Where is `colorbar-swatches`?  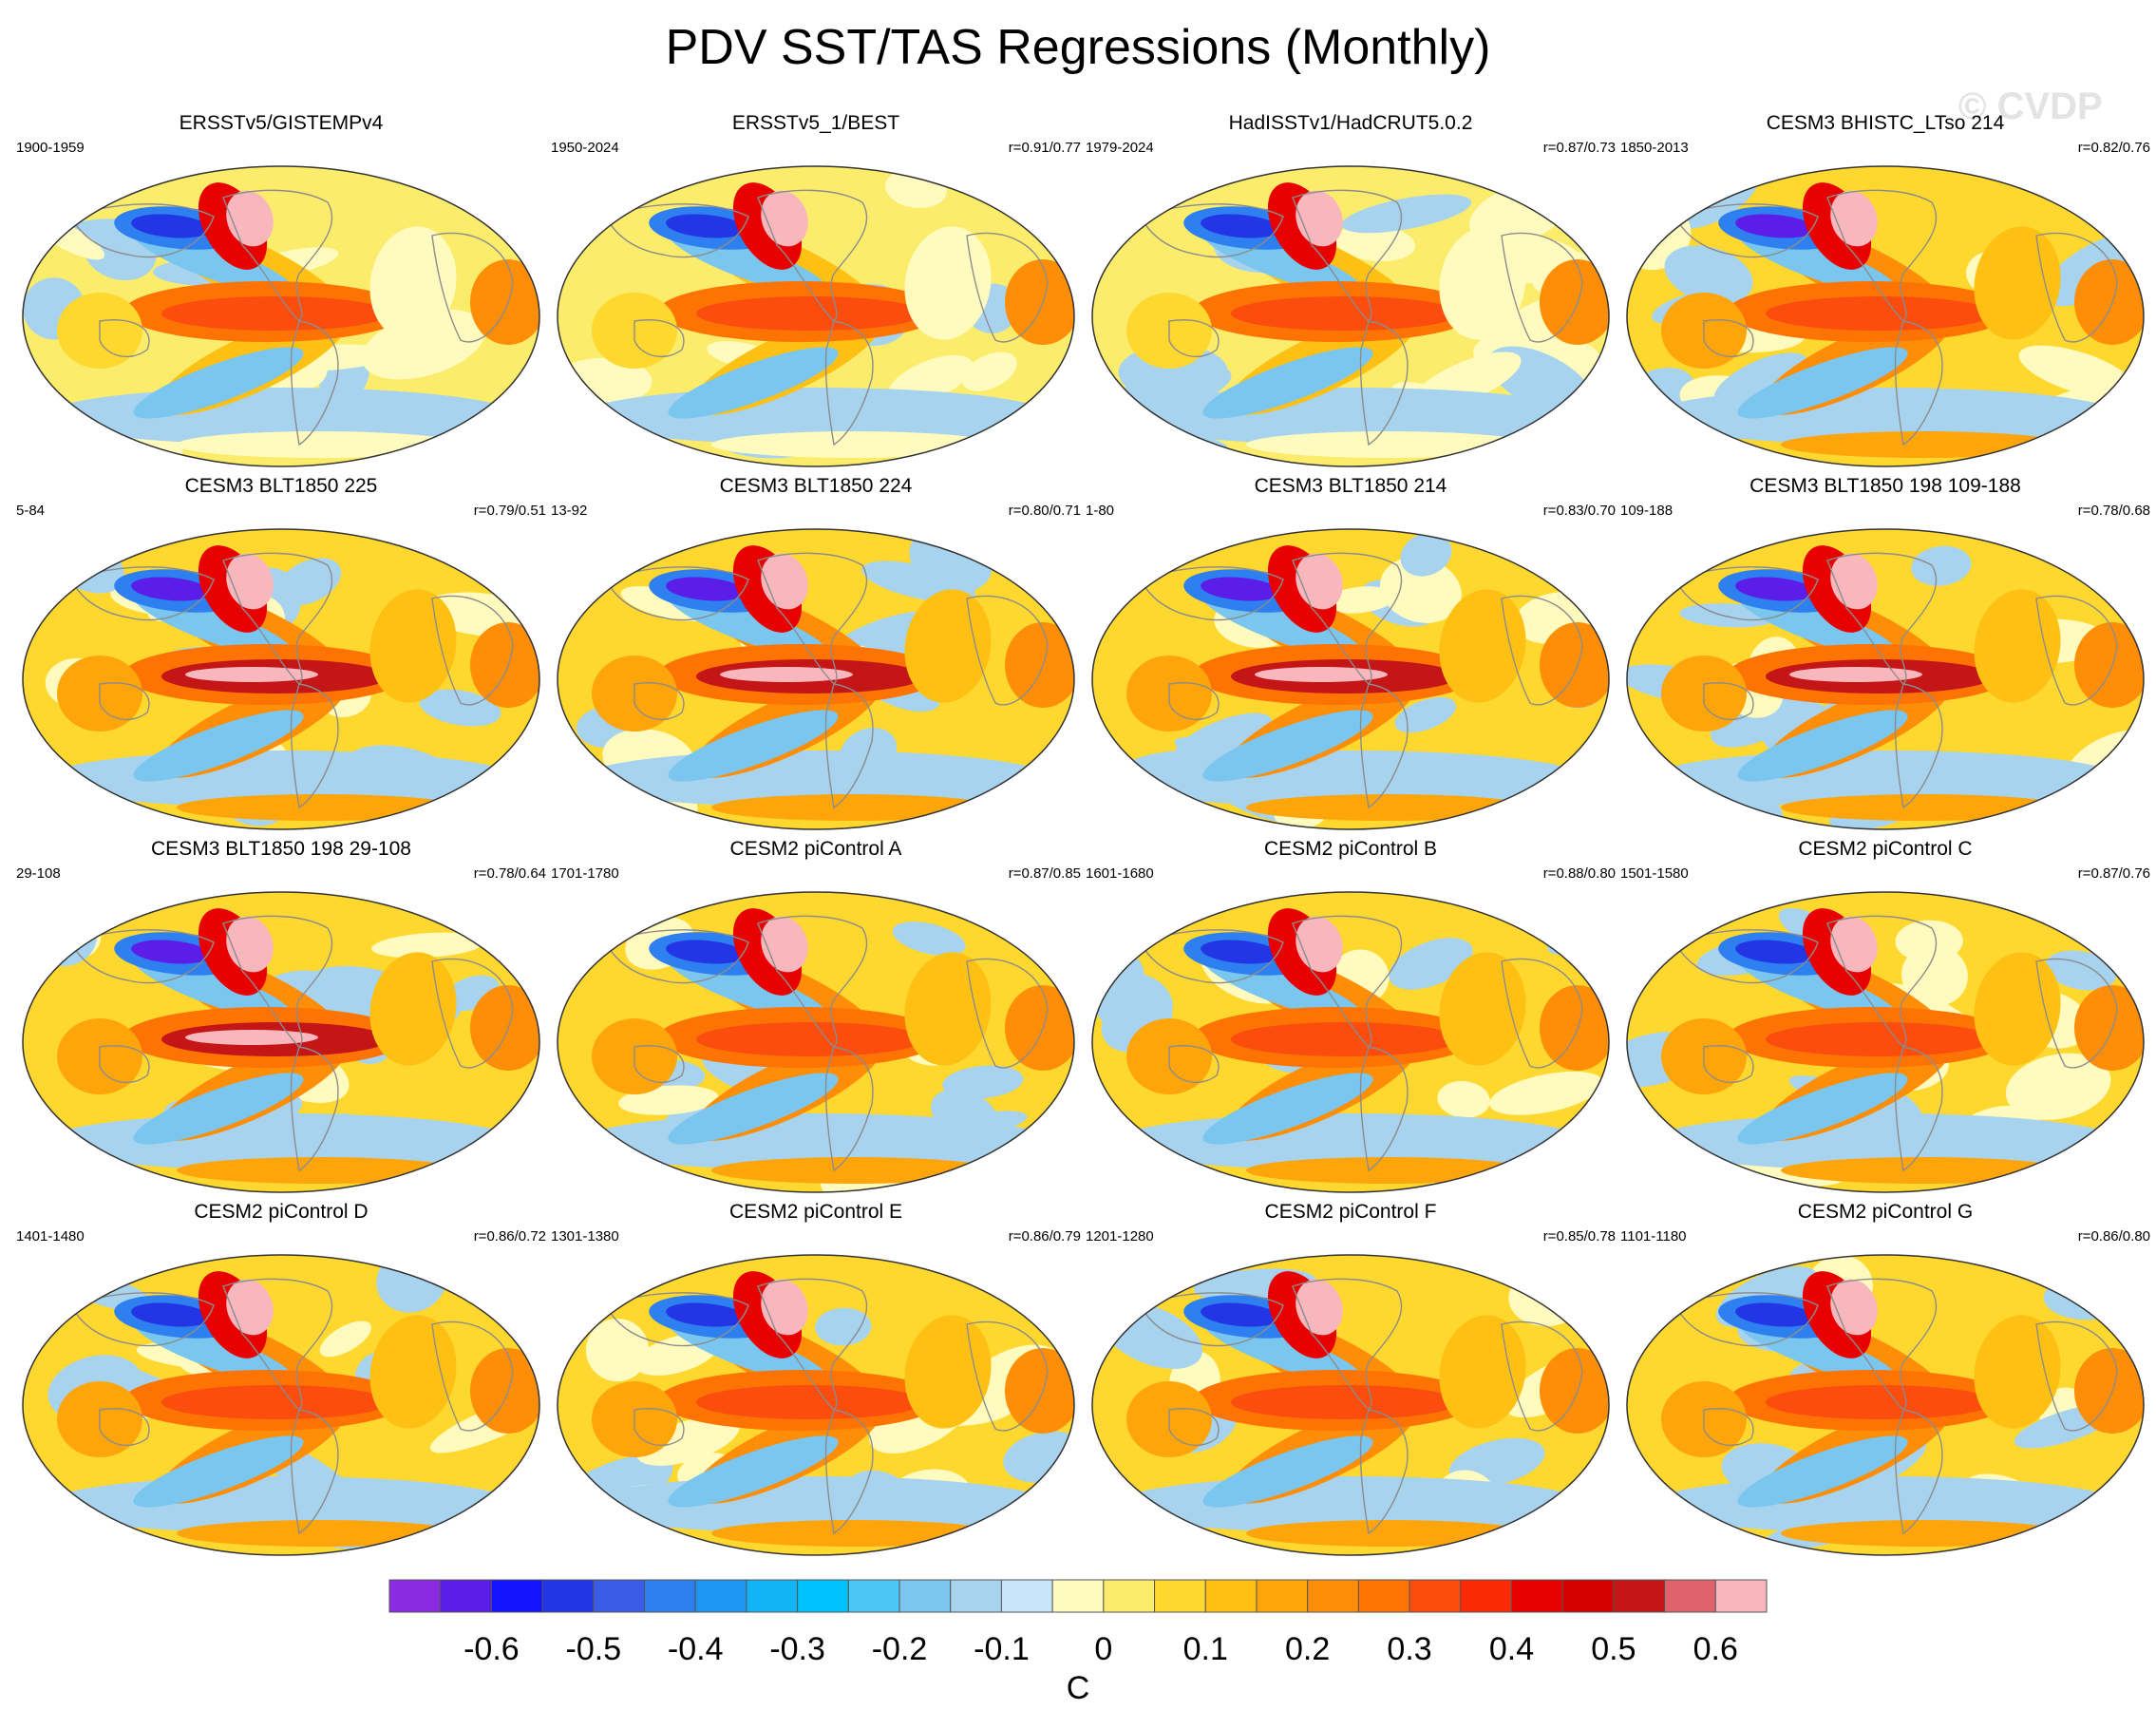 colorbar-swatches is located at coordinates (1078, 1596).